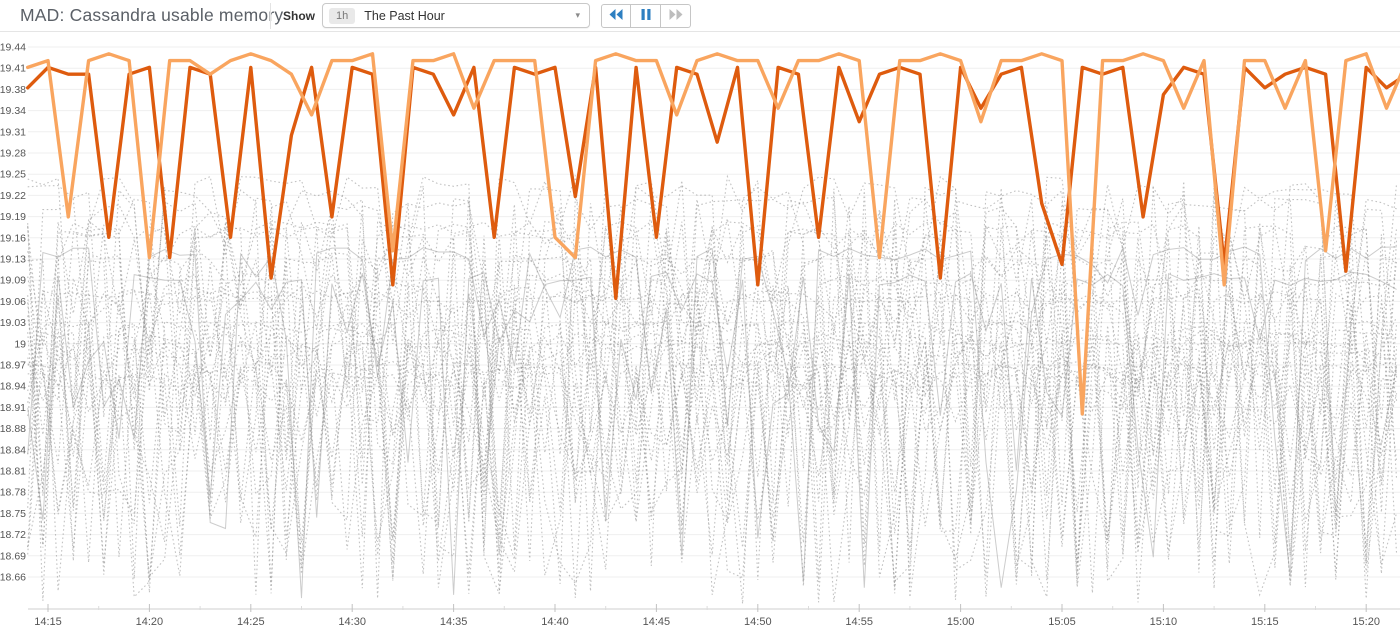 This screenshot has height=629, width=1400. Describe the element at coordinates (13, 281) in the screenshot. I see `svg-text: 19.09` at that location.